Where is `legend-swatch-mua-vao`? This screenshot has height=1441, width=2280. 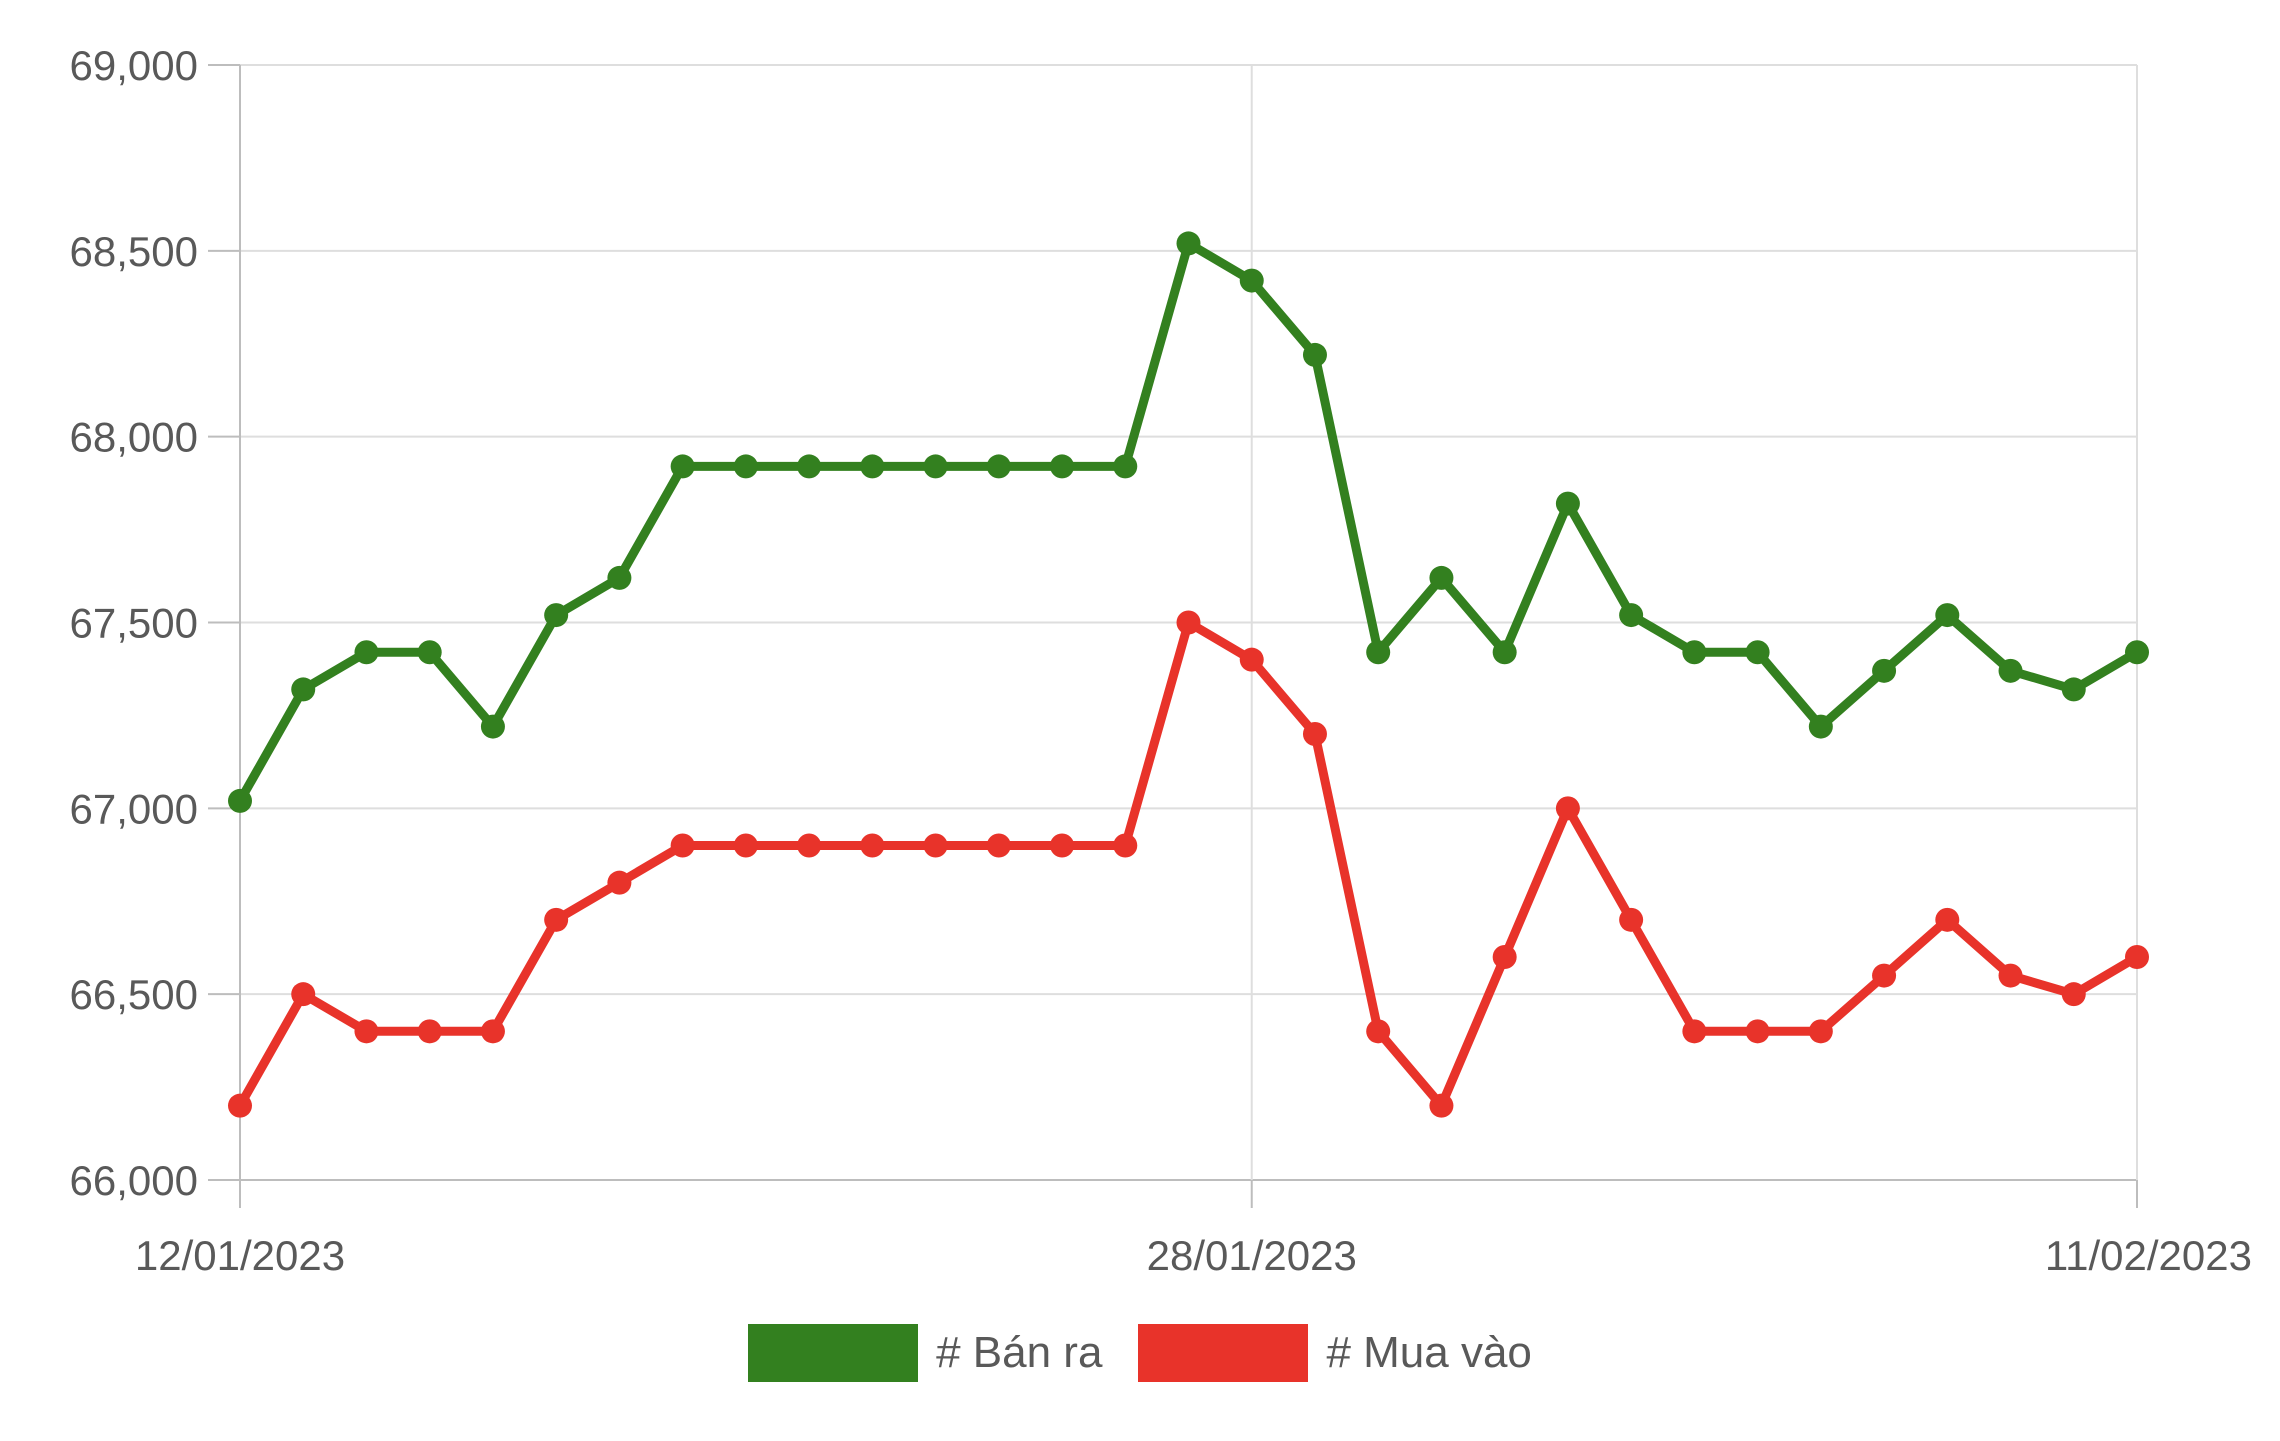 legend-swatch-mua-vao is located at coordinates (1223, 1353).